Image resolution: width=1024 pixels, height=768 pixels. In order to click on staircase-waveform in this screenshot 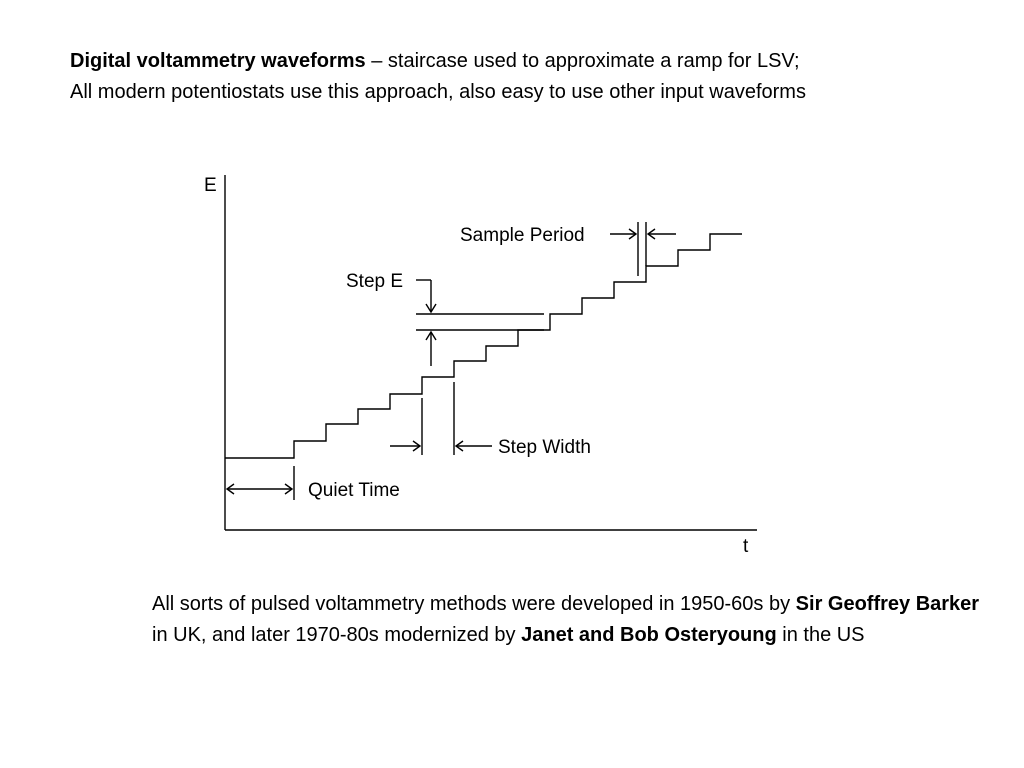, I will do `click(483, 346)`.